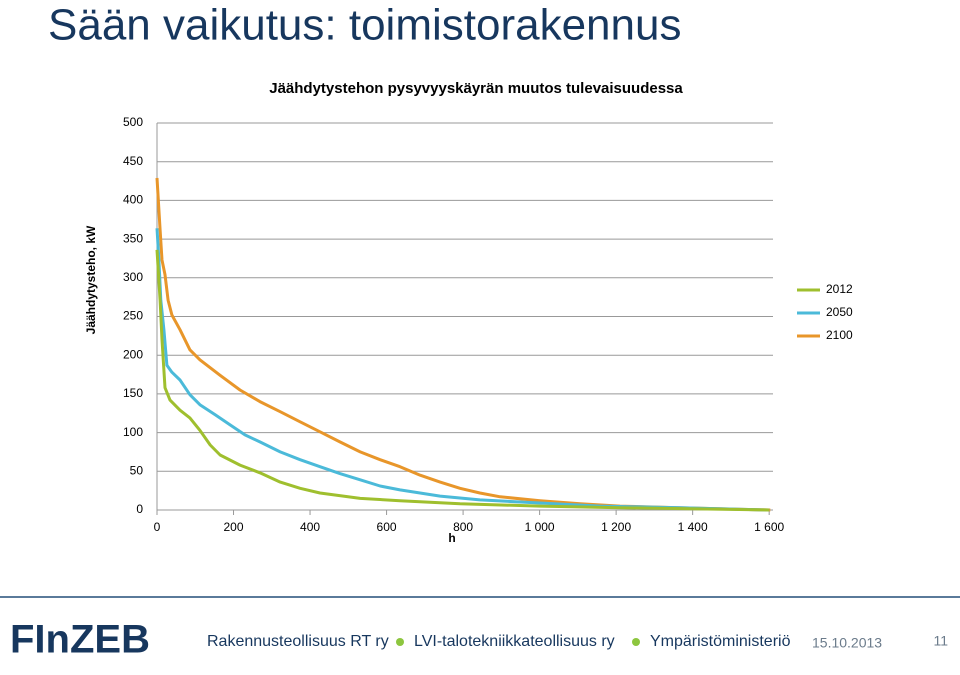  Describe the element at coordinates (157, 527) in the screenshot. I see `x-tick-label: 0` at that location.